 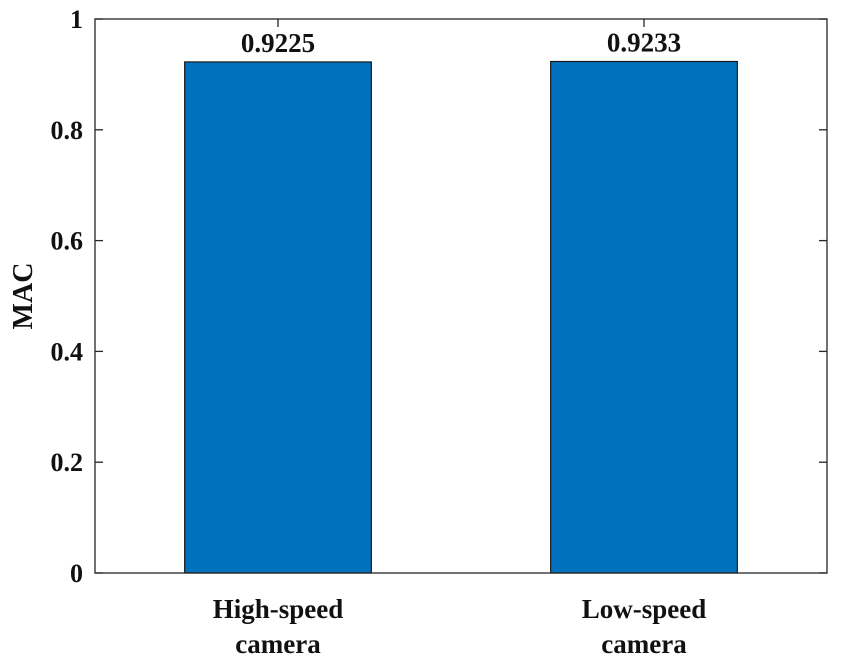 What do you see at coordinates (461, 42) in the screenshot?
I see `data-labels: 0.9225 0.9233` at bounding box center [461, 42].